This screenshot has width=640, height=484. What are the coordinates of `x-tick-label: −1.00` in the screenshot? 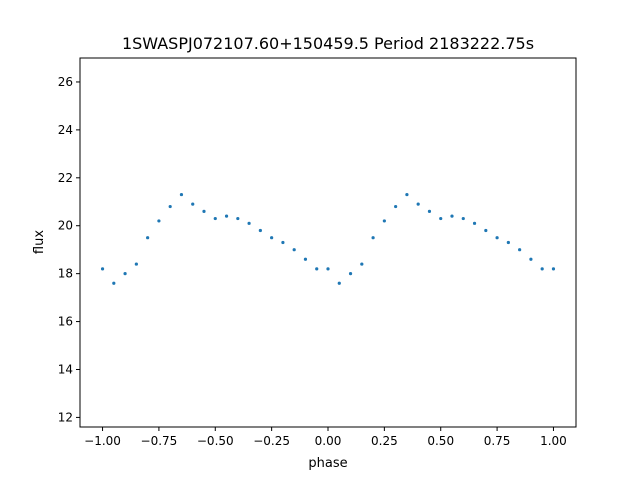 It's located at (102, 441).